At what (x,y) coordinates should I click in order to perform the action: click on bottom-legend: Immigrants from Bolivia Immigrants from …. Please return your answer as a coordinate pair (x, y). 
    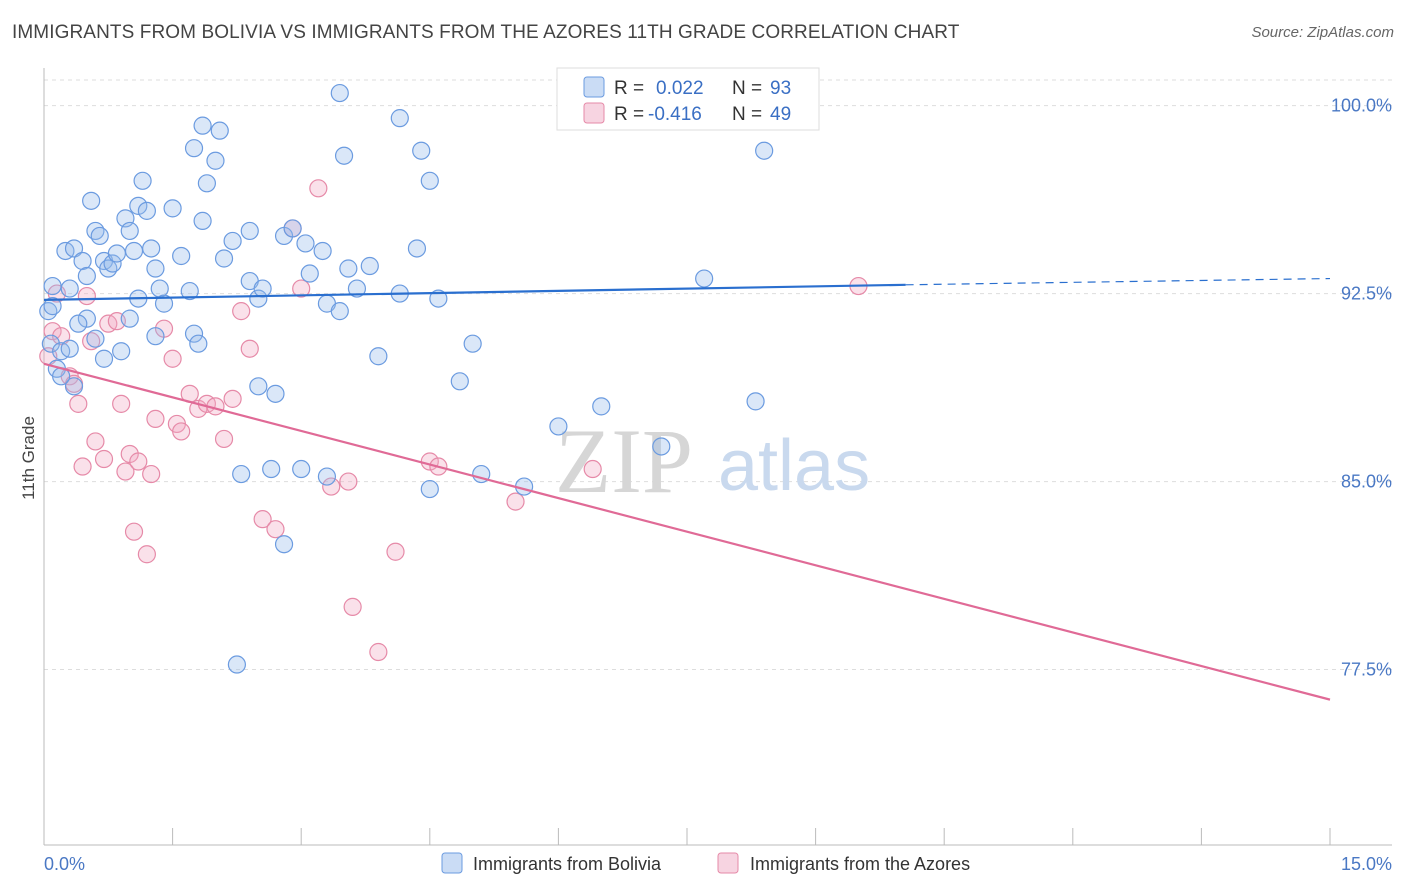
    Looking at the image, I should click on (705, 863).